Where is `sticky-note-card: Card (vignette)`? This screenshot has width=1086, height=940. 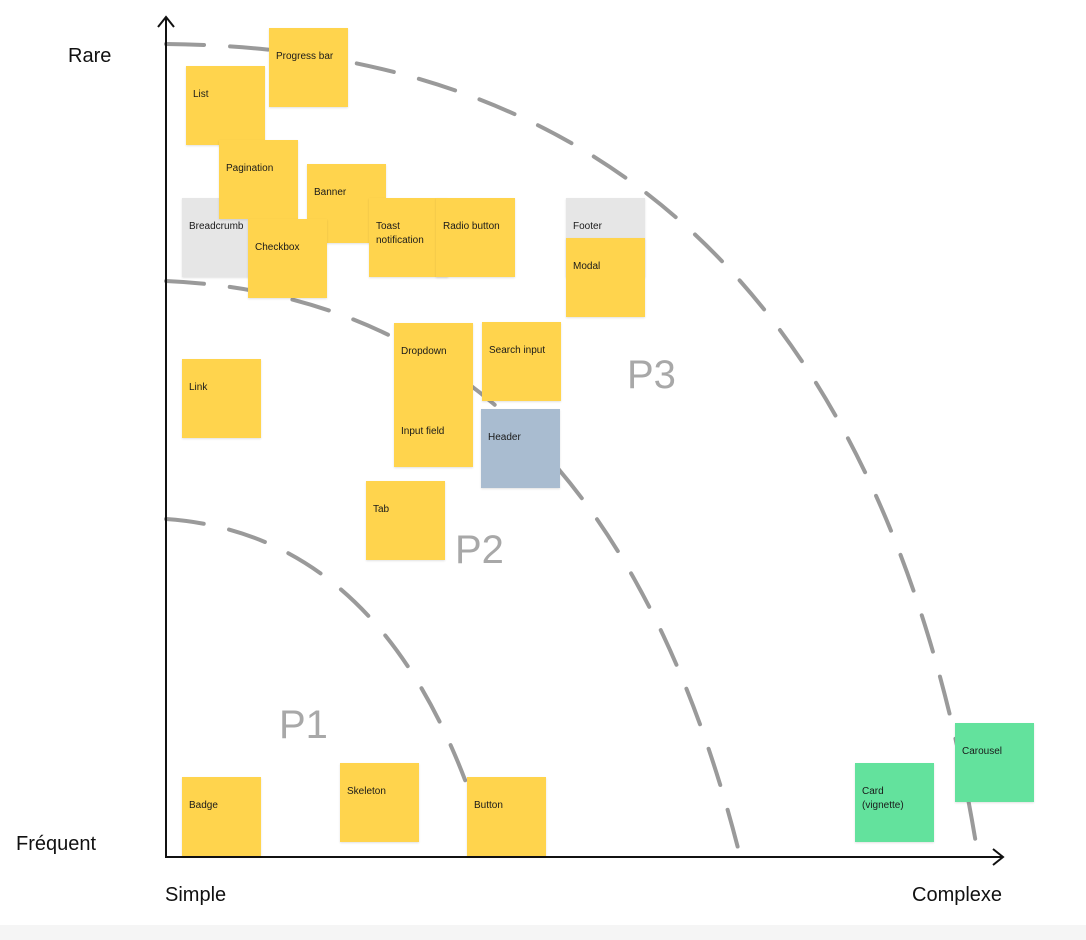 sticky-note-card: Card (vignette) is located at coordinates (894, 802).